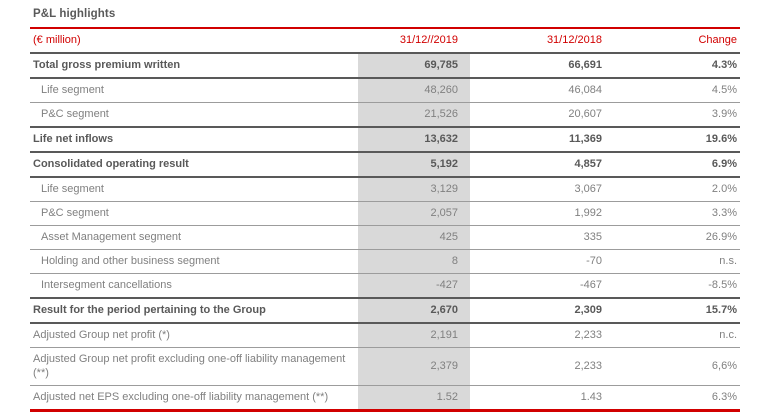  What do you see at coordinates (541, 286) in the screenshot?
I see `value-2018: -467` at bounding box center [541, 286].